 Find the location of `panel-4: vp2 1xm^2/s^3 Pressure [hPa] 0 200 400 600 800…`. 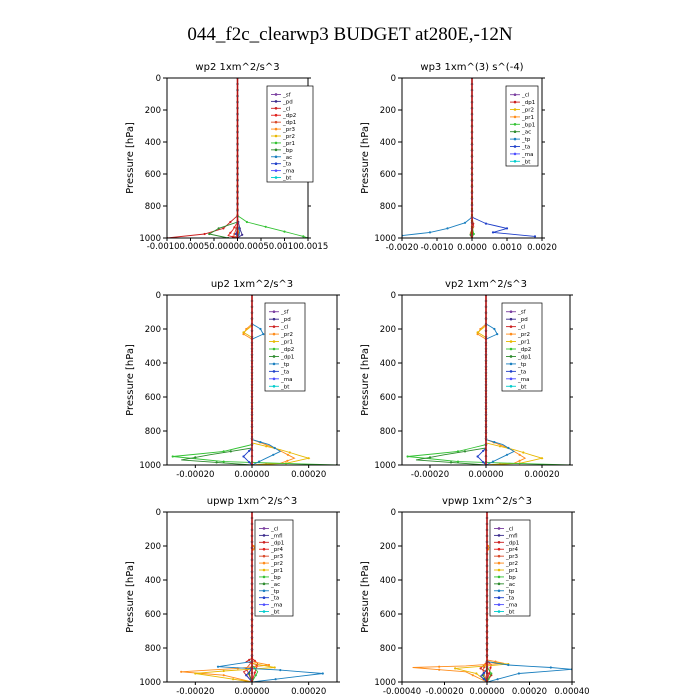

panel-4: vp2 1xm^2/s^3 Pressure [hPa] 0 200 400 600 800… is located at coordinates (466, 379).